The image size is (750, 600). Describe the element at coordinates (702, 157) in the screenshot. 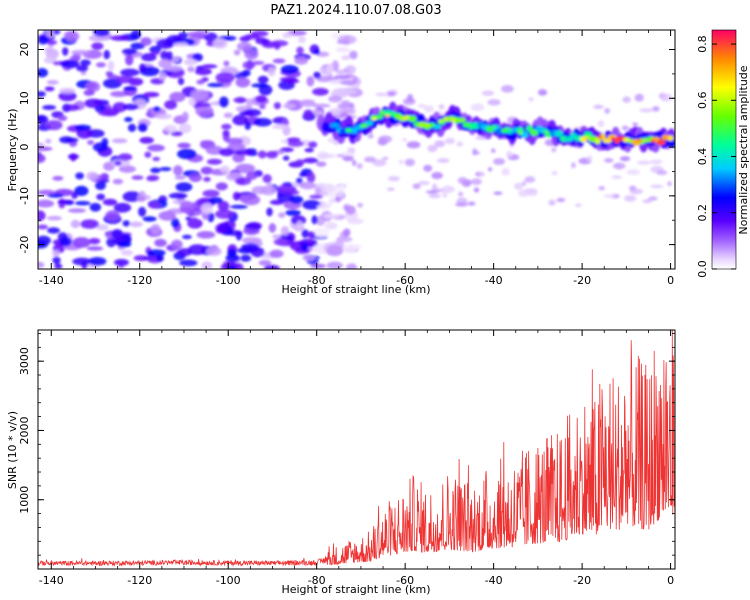

I see `colorbar-tick-label: 0.4` at that location.